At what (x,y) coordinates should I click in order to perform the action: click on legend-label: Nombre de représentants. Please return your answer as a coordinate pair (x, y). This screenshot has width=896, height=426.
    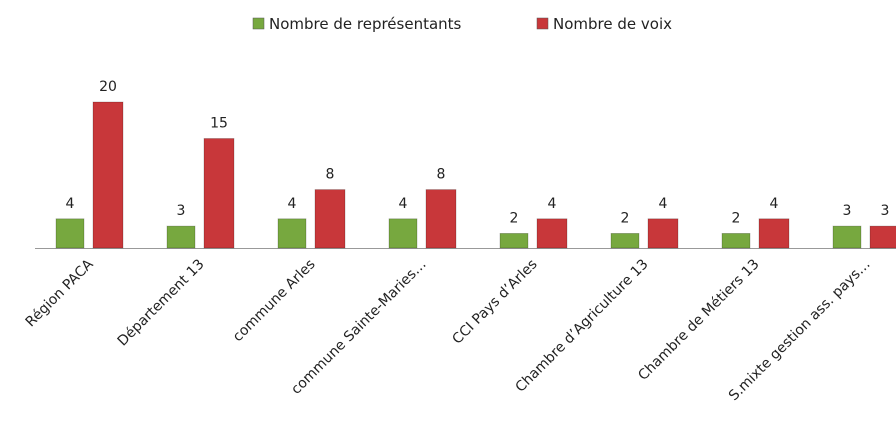
    Looking at the image, I should click on (365, 24).